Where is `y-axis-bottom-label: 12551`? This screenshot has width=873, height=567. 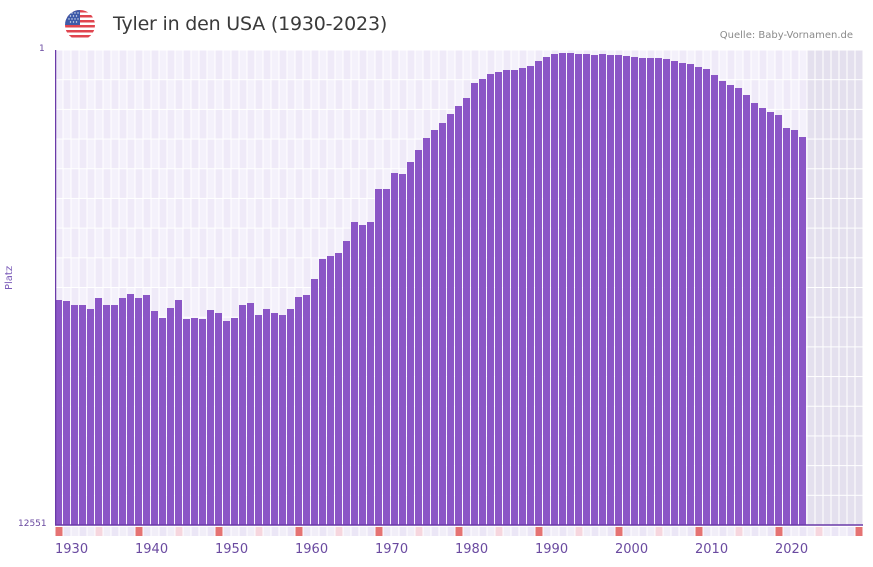 y-axis-bottom-label: 12551 is located at coordinates (32, 524).